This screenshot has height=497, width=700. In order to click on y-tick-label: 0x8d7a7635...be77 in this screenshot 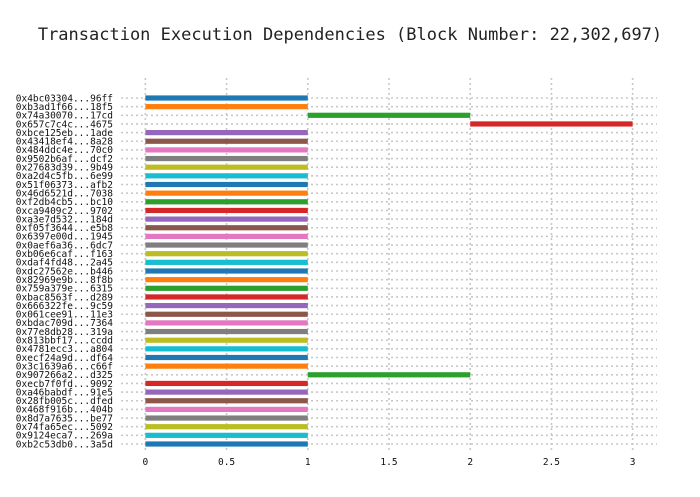, I will do `click(64, 418)`.